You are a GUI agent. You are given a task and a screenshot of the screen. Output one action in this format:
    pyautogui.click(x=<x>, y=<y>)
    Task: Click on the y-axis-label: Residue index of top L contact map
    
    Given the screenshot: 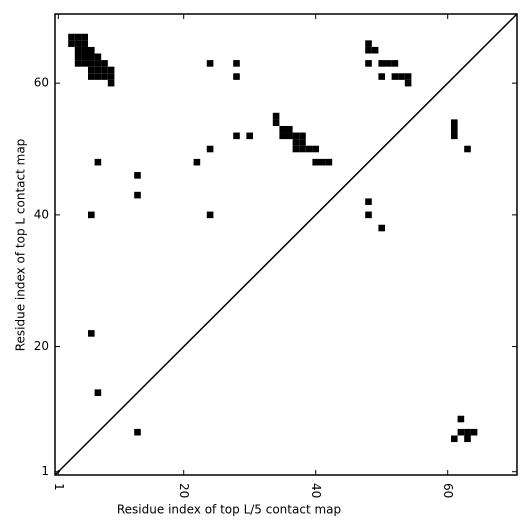 What is the action you would take?
    pyautogui.click(x=21, y=245)
    